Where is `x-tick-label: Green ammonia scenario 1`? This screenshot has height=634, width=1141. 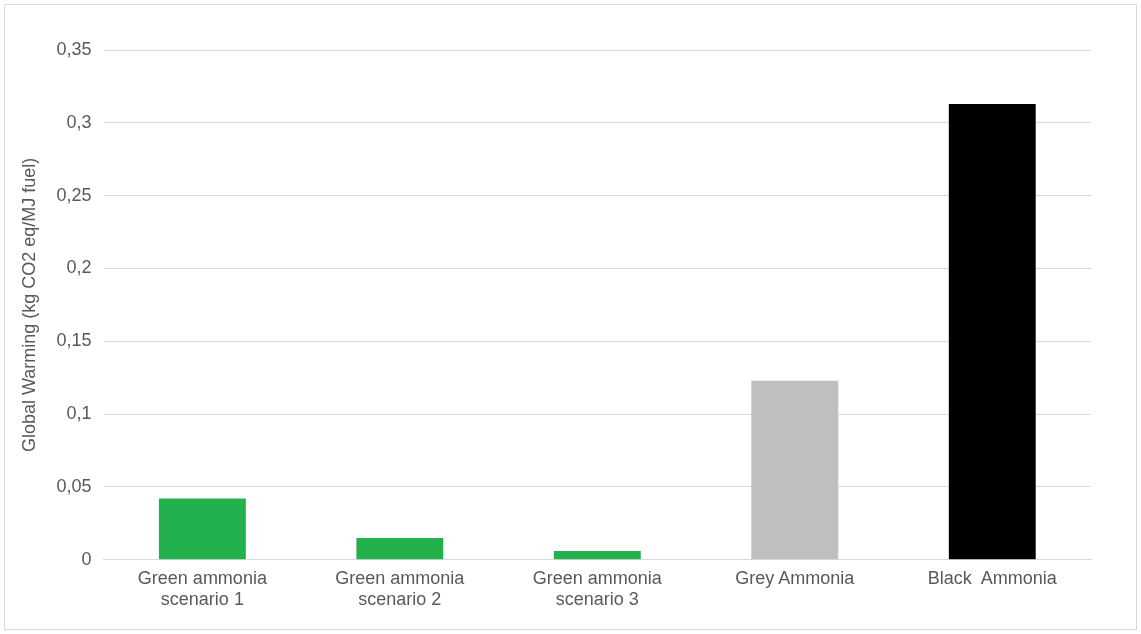 x-tick-label: Green ammonia scenario 1 is located at coordinates (202, 588).